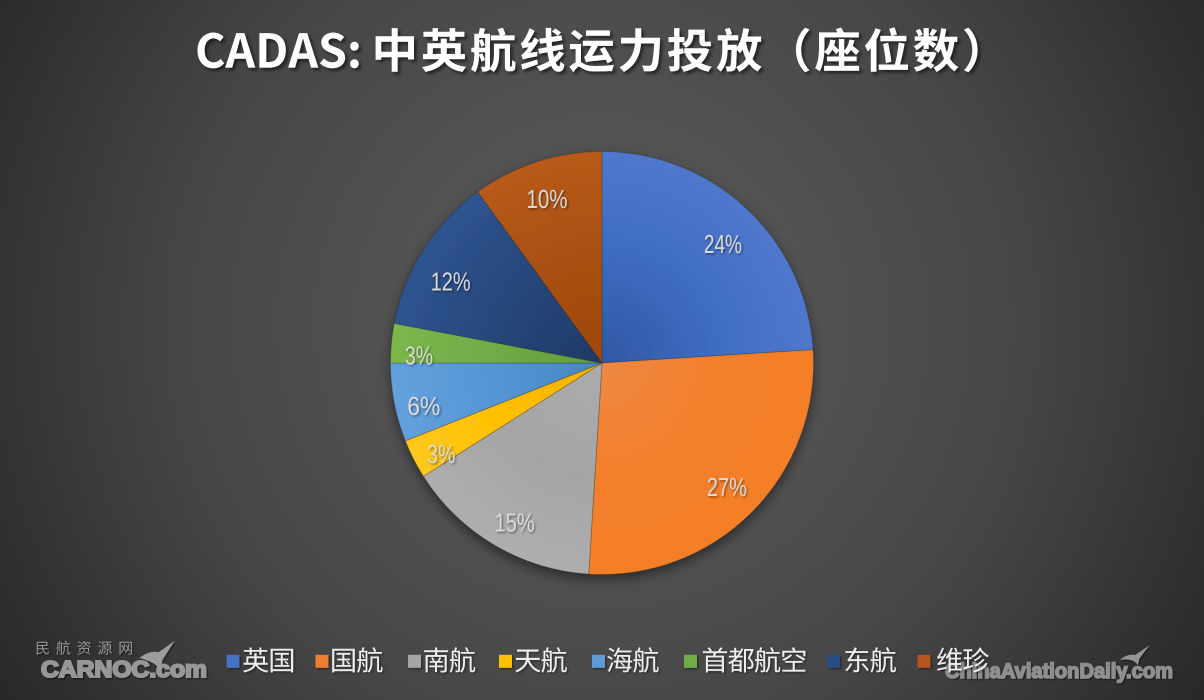 The height and width of the screenshot is (700, 1204). What do you see at coordinates (727, 487) in the screenshot?
I see `svg-text: 27%` at bounding box center [727, 487].